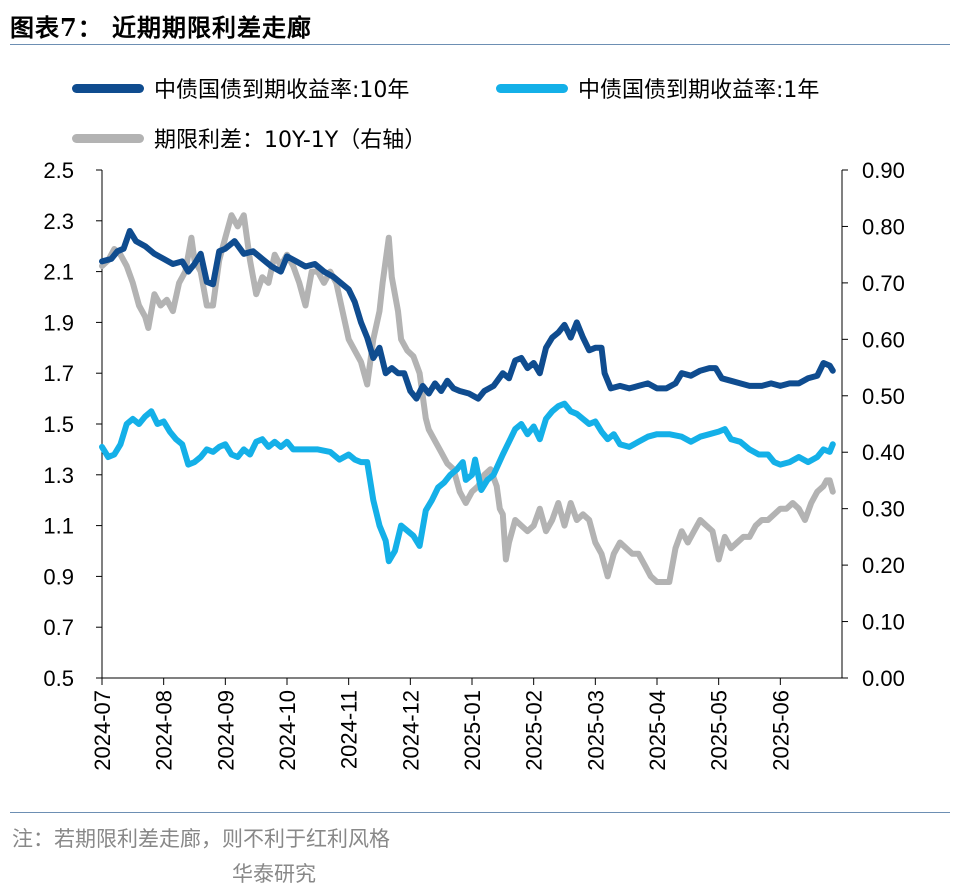 This screenshot has width=960, height=896. What do you see at coordinates (349, 729) in the screenshot?
I see `x-tick-label: 2024-11` at bounding box center [349, 729].